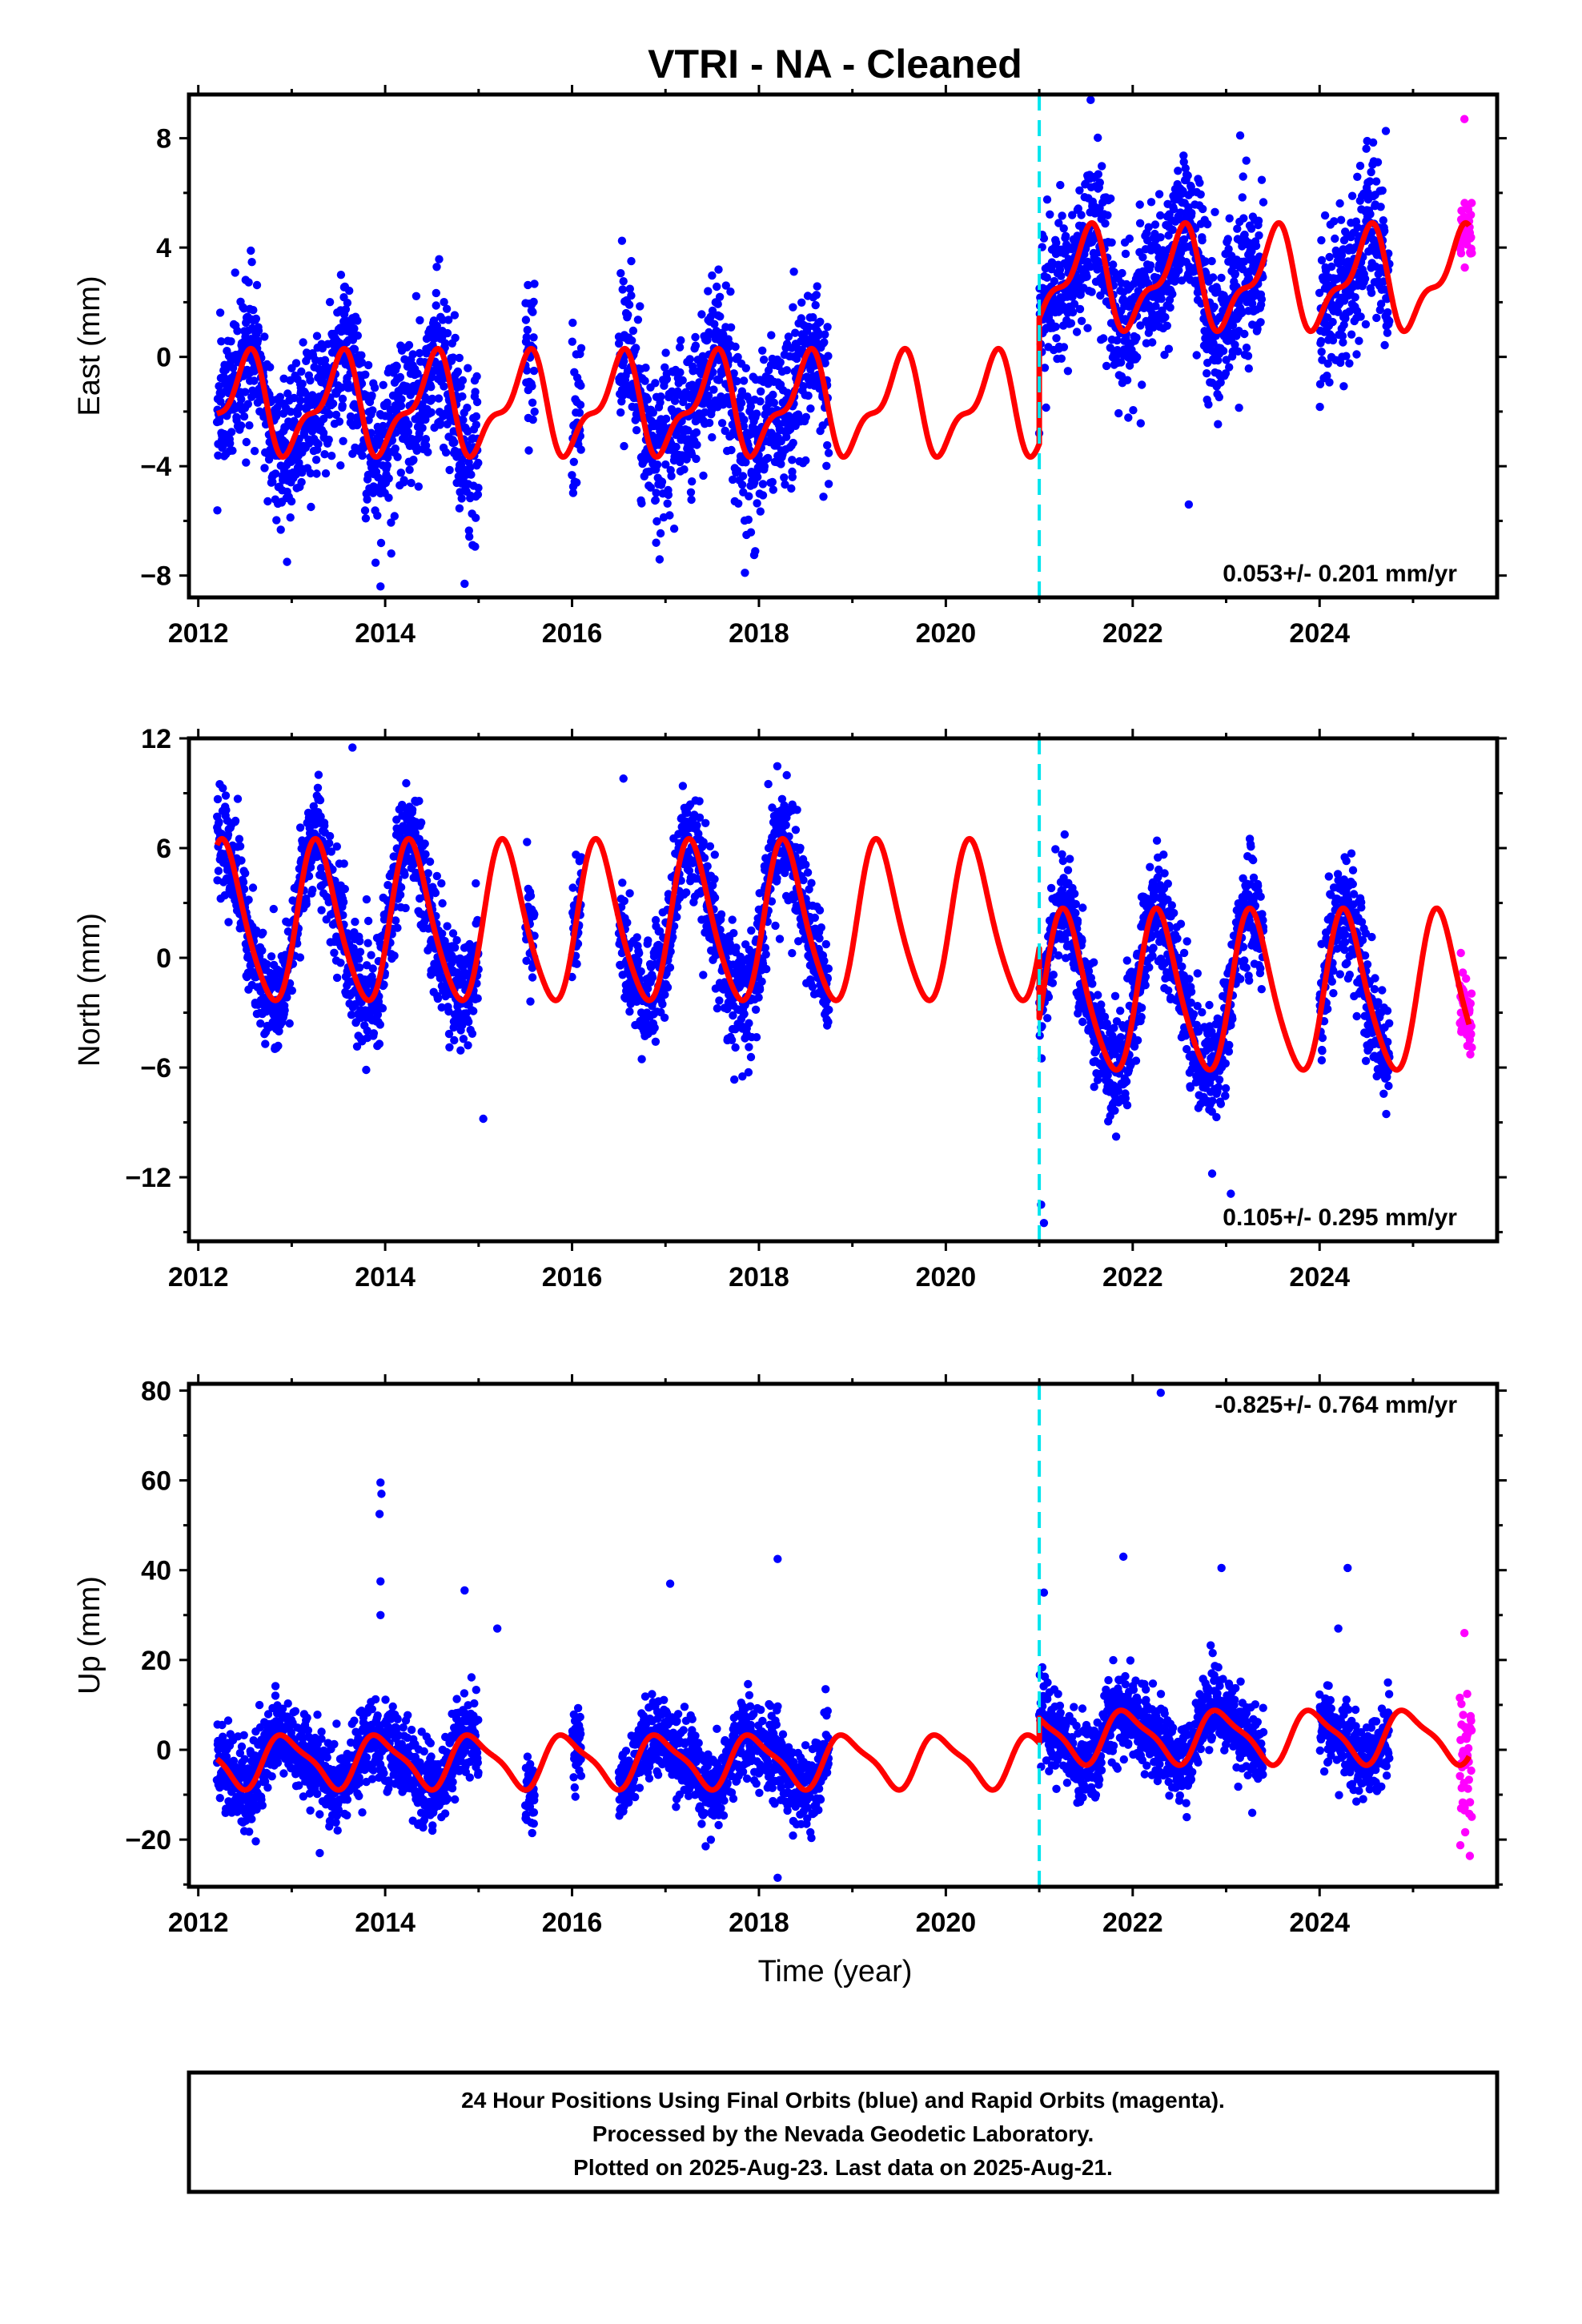 The width and height of the screenshot is (1582, 2324). I want to click on y-tick-label: 4, so click(164, 248).